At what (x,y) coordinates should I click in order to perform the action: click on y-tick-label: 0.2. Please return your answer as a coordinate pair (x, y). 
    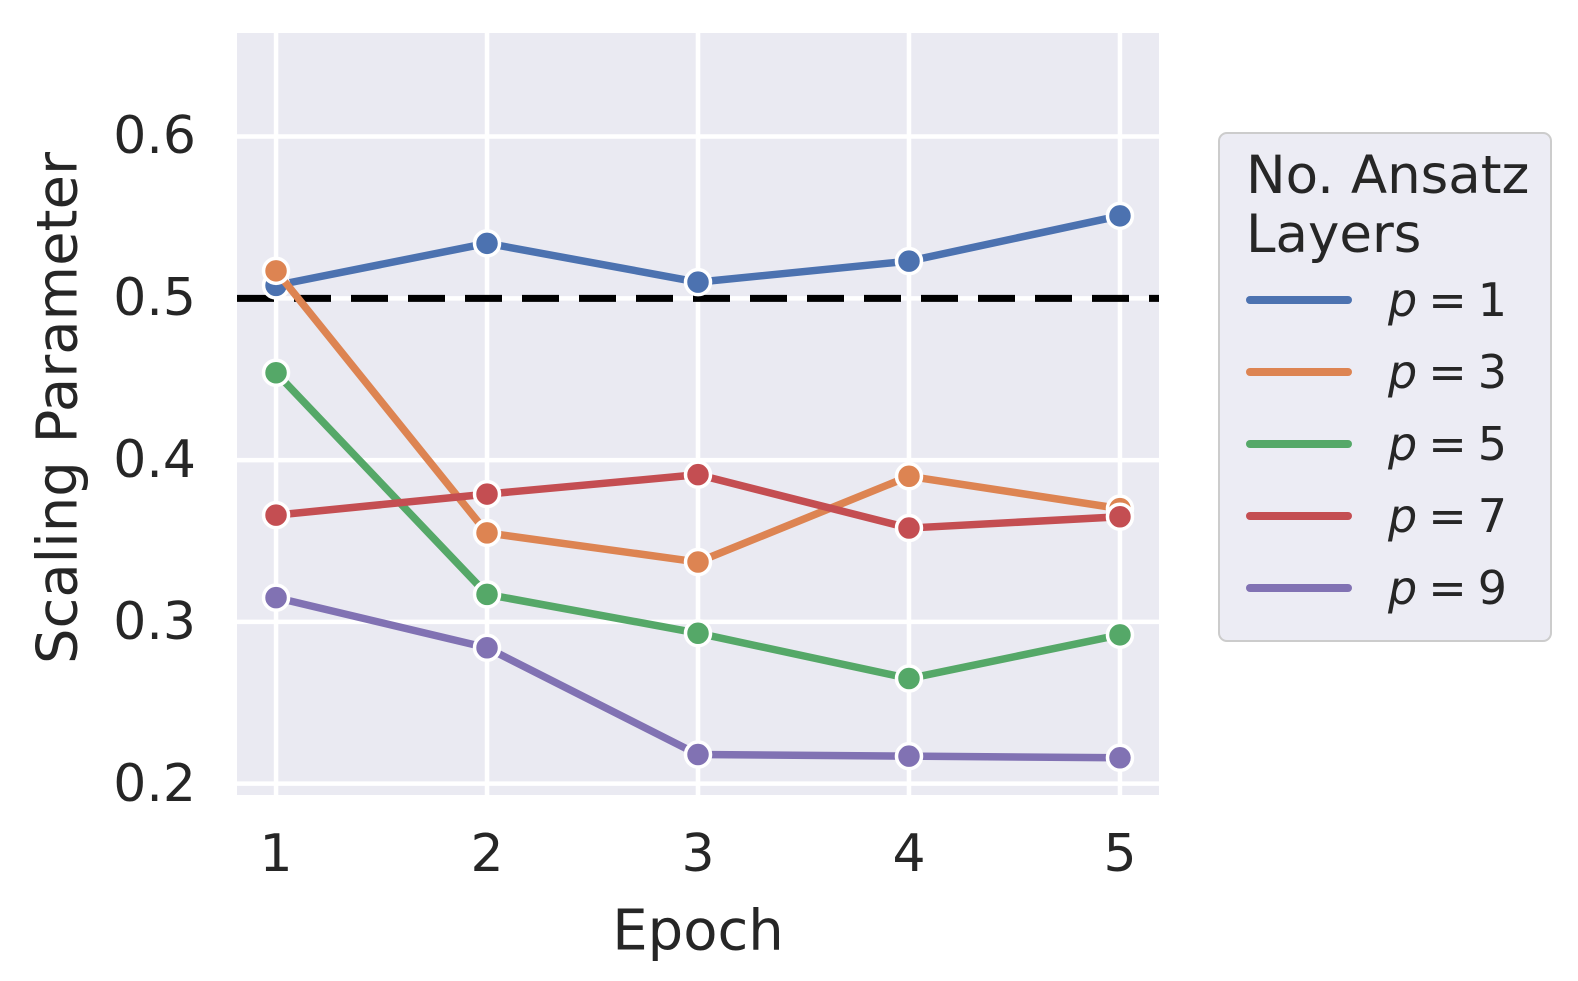
    Looking at the image, I should click on (154, 784).